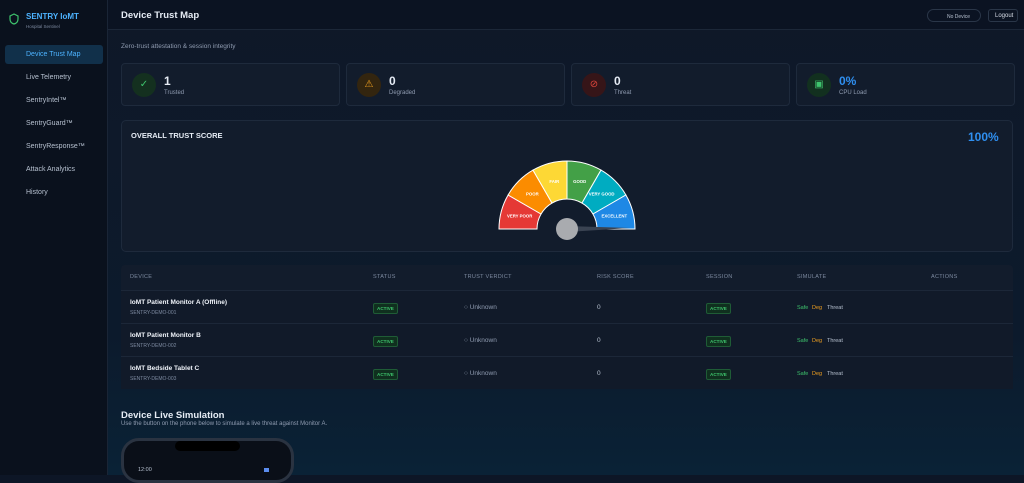  I want to click on device-id: SENTRY-DEMO-003, so click(153, 379).